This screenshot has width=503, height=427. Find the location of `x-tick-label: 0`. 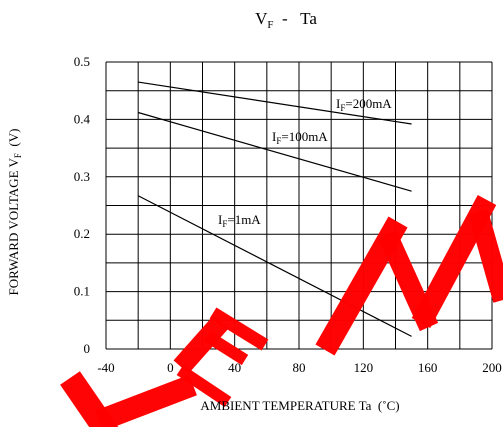

x-tick-label: 0 is located at coordinates (170, 367).